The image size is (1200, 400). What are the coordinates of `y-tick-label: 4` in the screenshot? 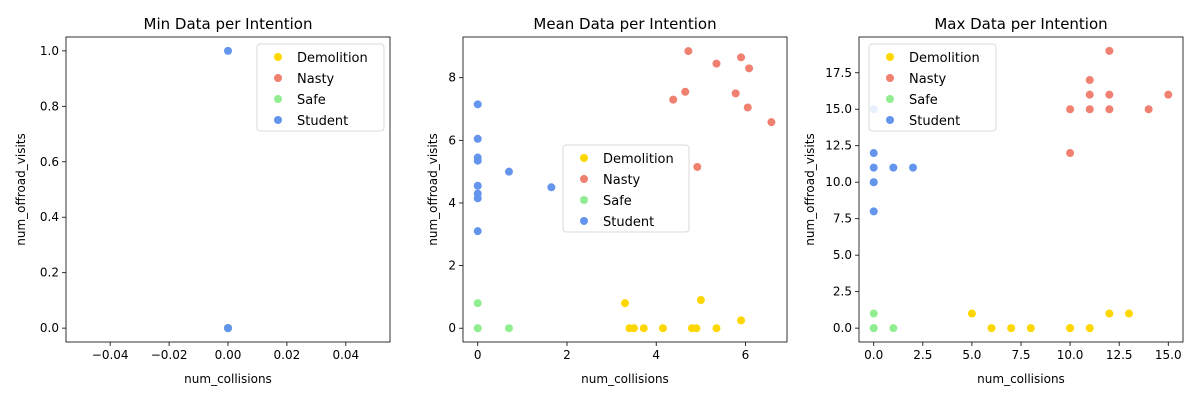 It's located at (452, 203).